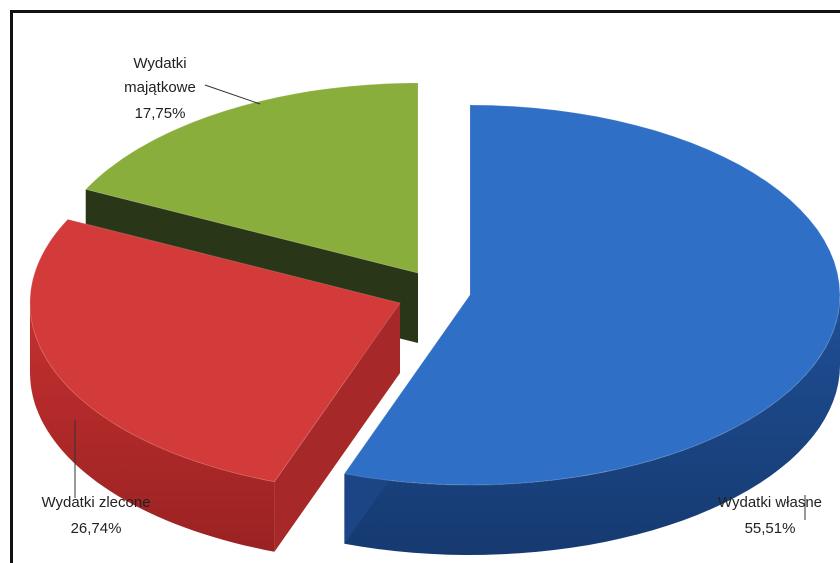  I want to click on label-zlecone-value: 26,74%, so click(96, 528).